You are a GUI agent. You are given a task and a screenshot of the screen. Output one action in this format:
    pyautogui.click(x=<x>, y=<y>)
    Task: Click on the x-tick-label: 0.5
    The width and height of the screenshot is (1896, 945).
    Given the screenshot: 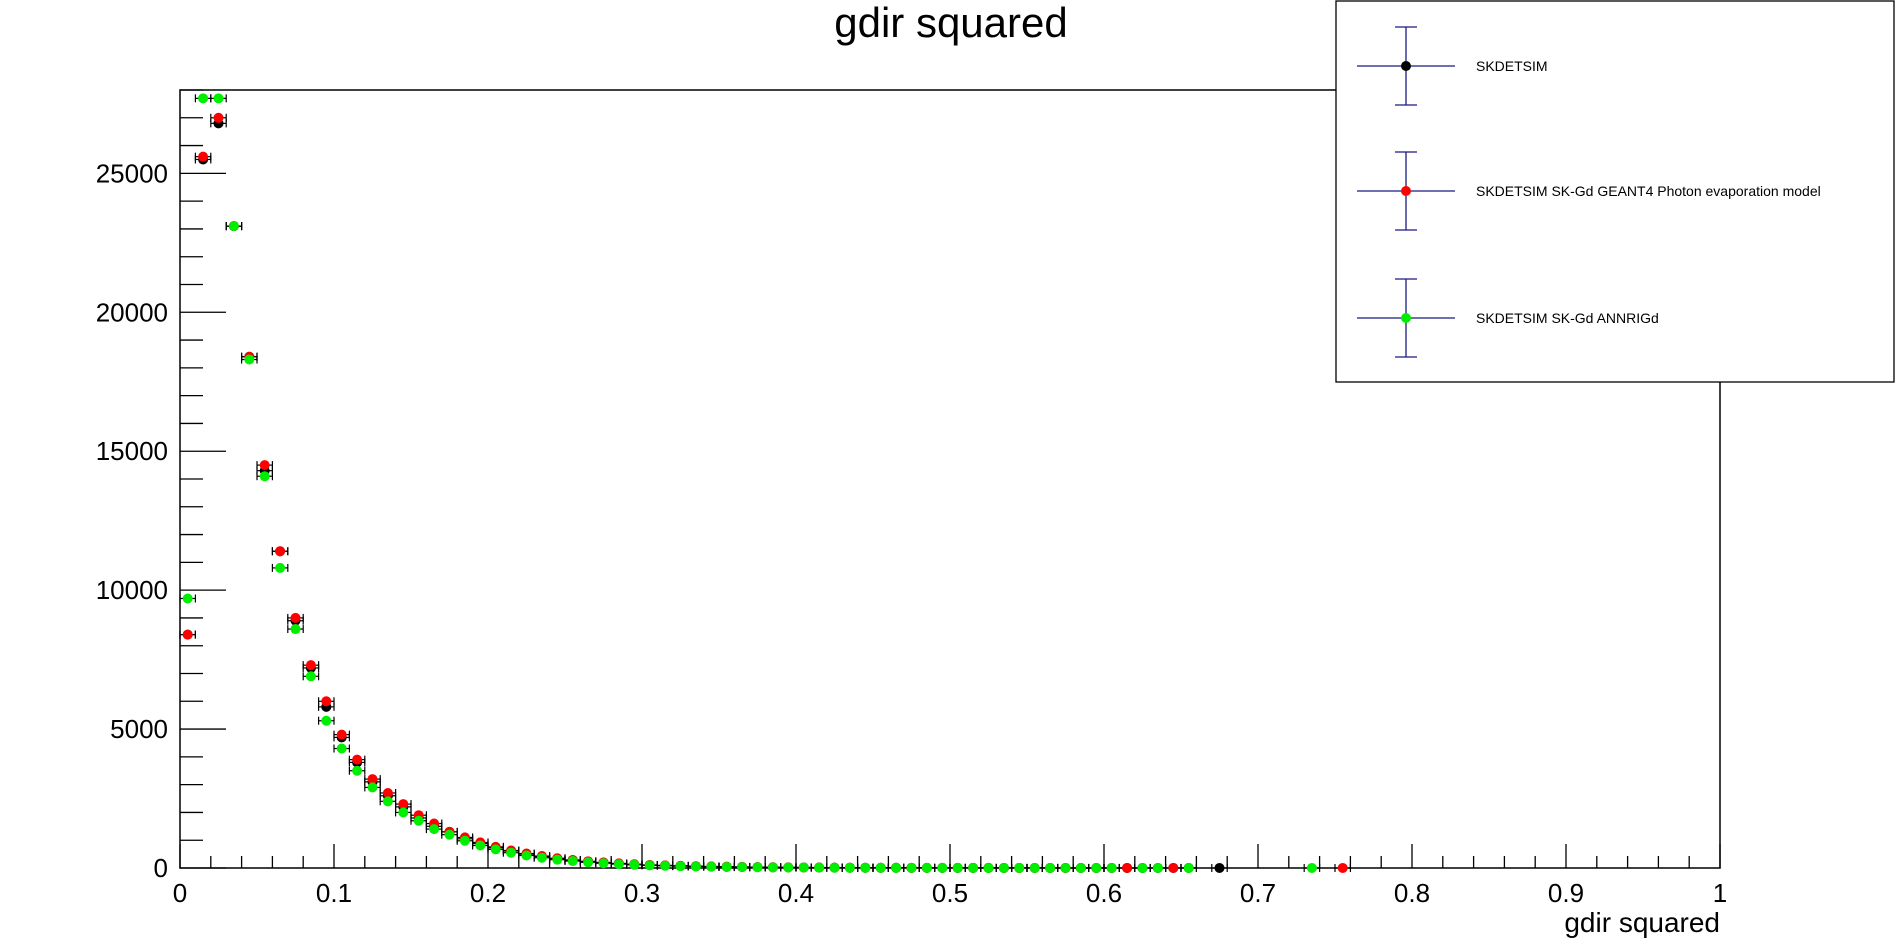 What is the action you would take?
    pyautogui.click(x=950, y=893)
    